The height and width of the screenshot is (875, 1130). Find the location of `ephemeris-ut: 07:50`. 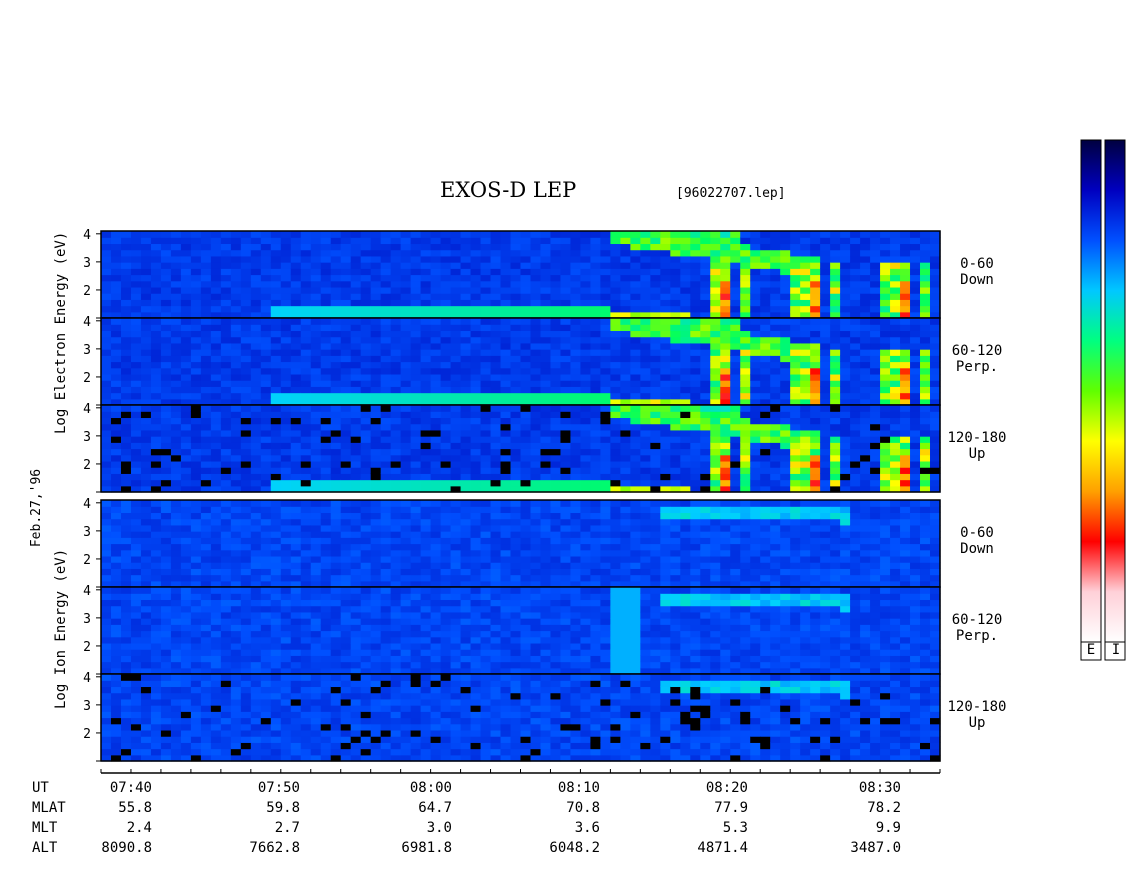

ephemeris-ut: 07:50 is located at coordinates (278, 788).